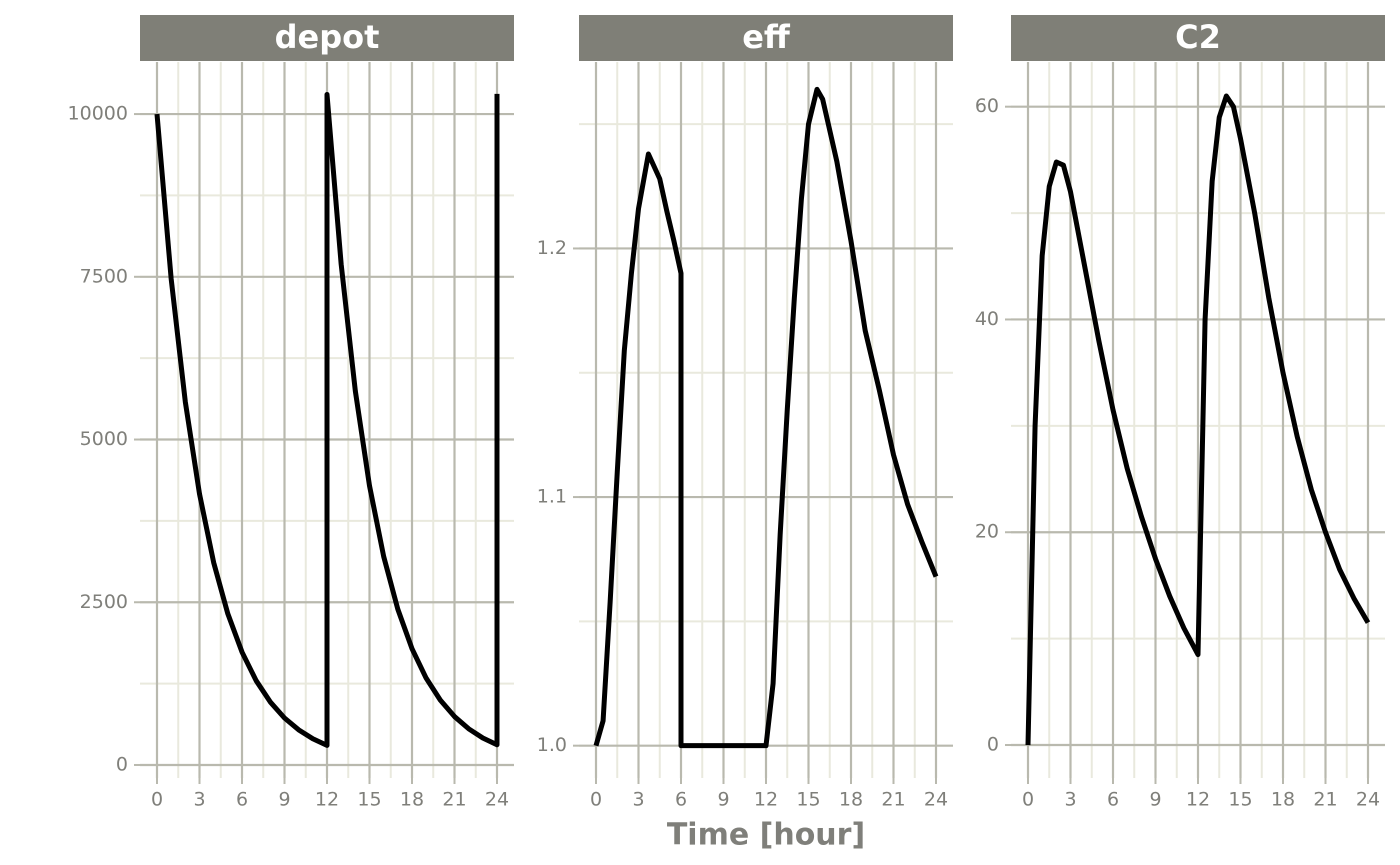 The width and height of the screenshot is (1400, 865). I want to click on y-tick-label: 2500, so click(104, 602).